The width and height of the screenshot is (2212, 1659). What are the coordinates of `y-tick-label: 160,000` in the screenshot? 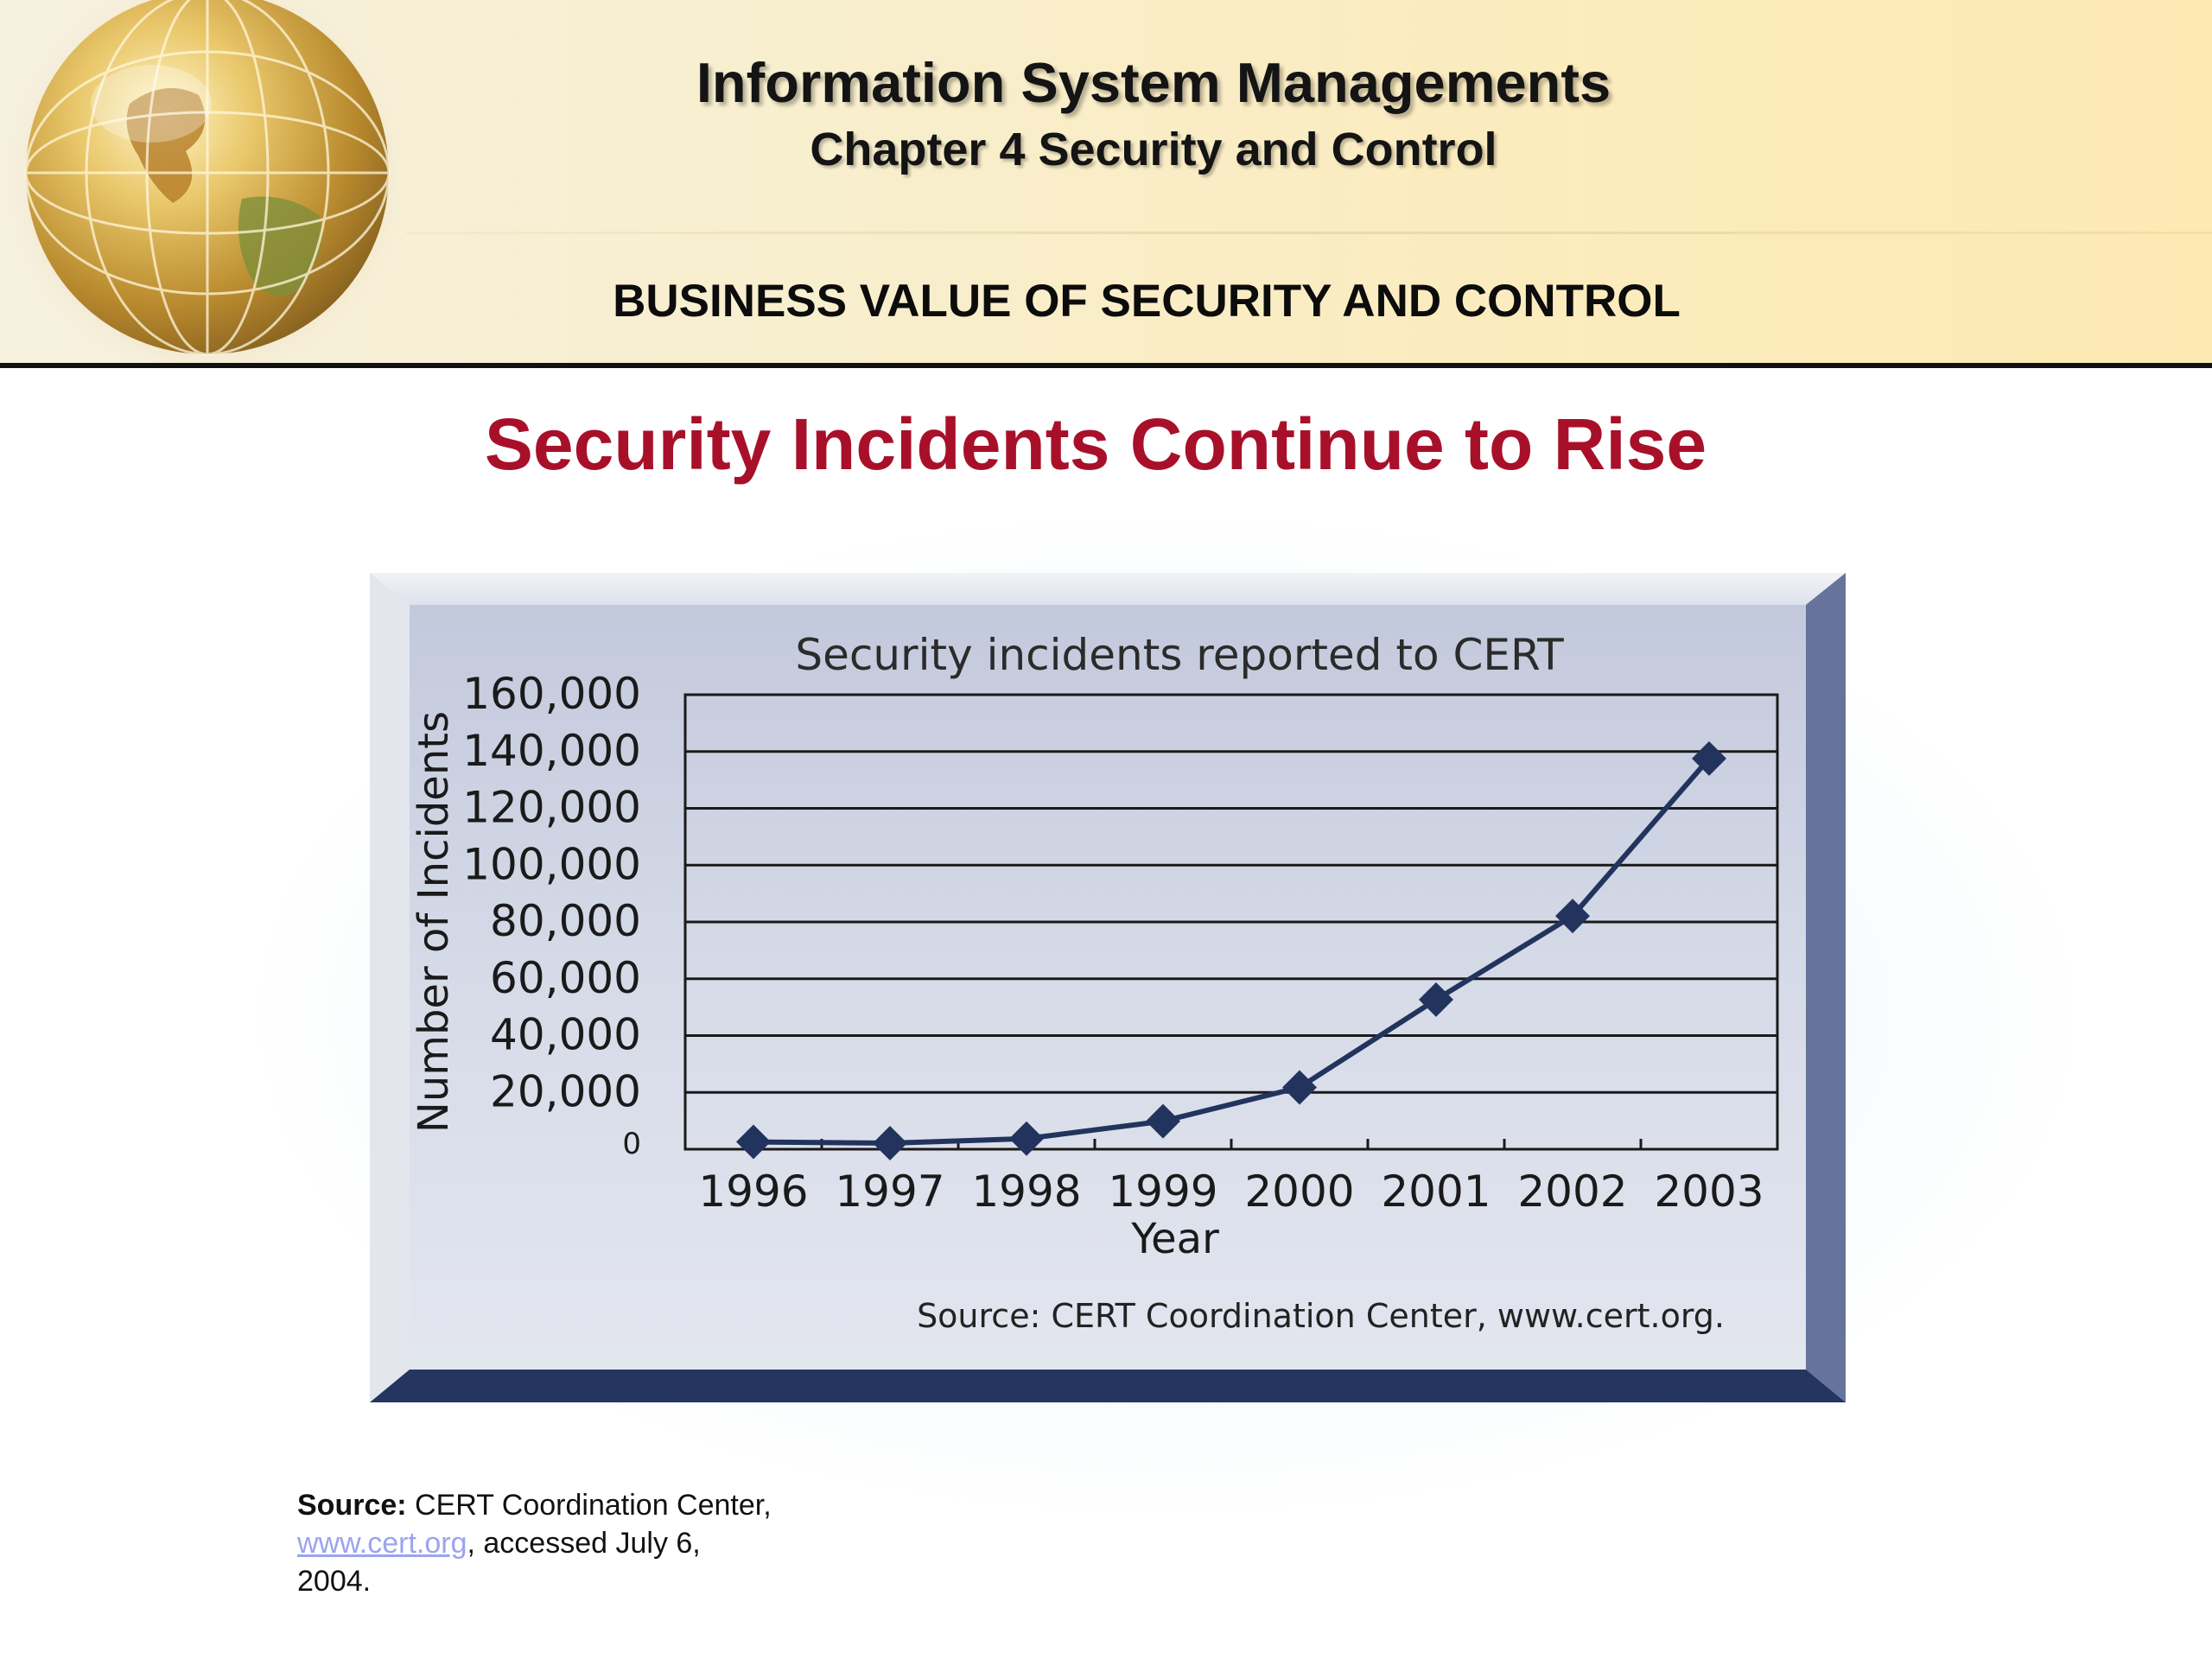 It's located at (551, 694).